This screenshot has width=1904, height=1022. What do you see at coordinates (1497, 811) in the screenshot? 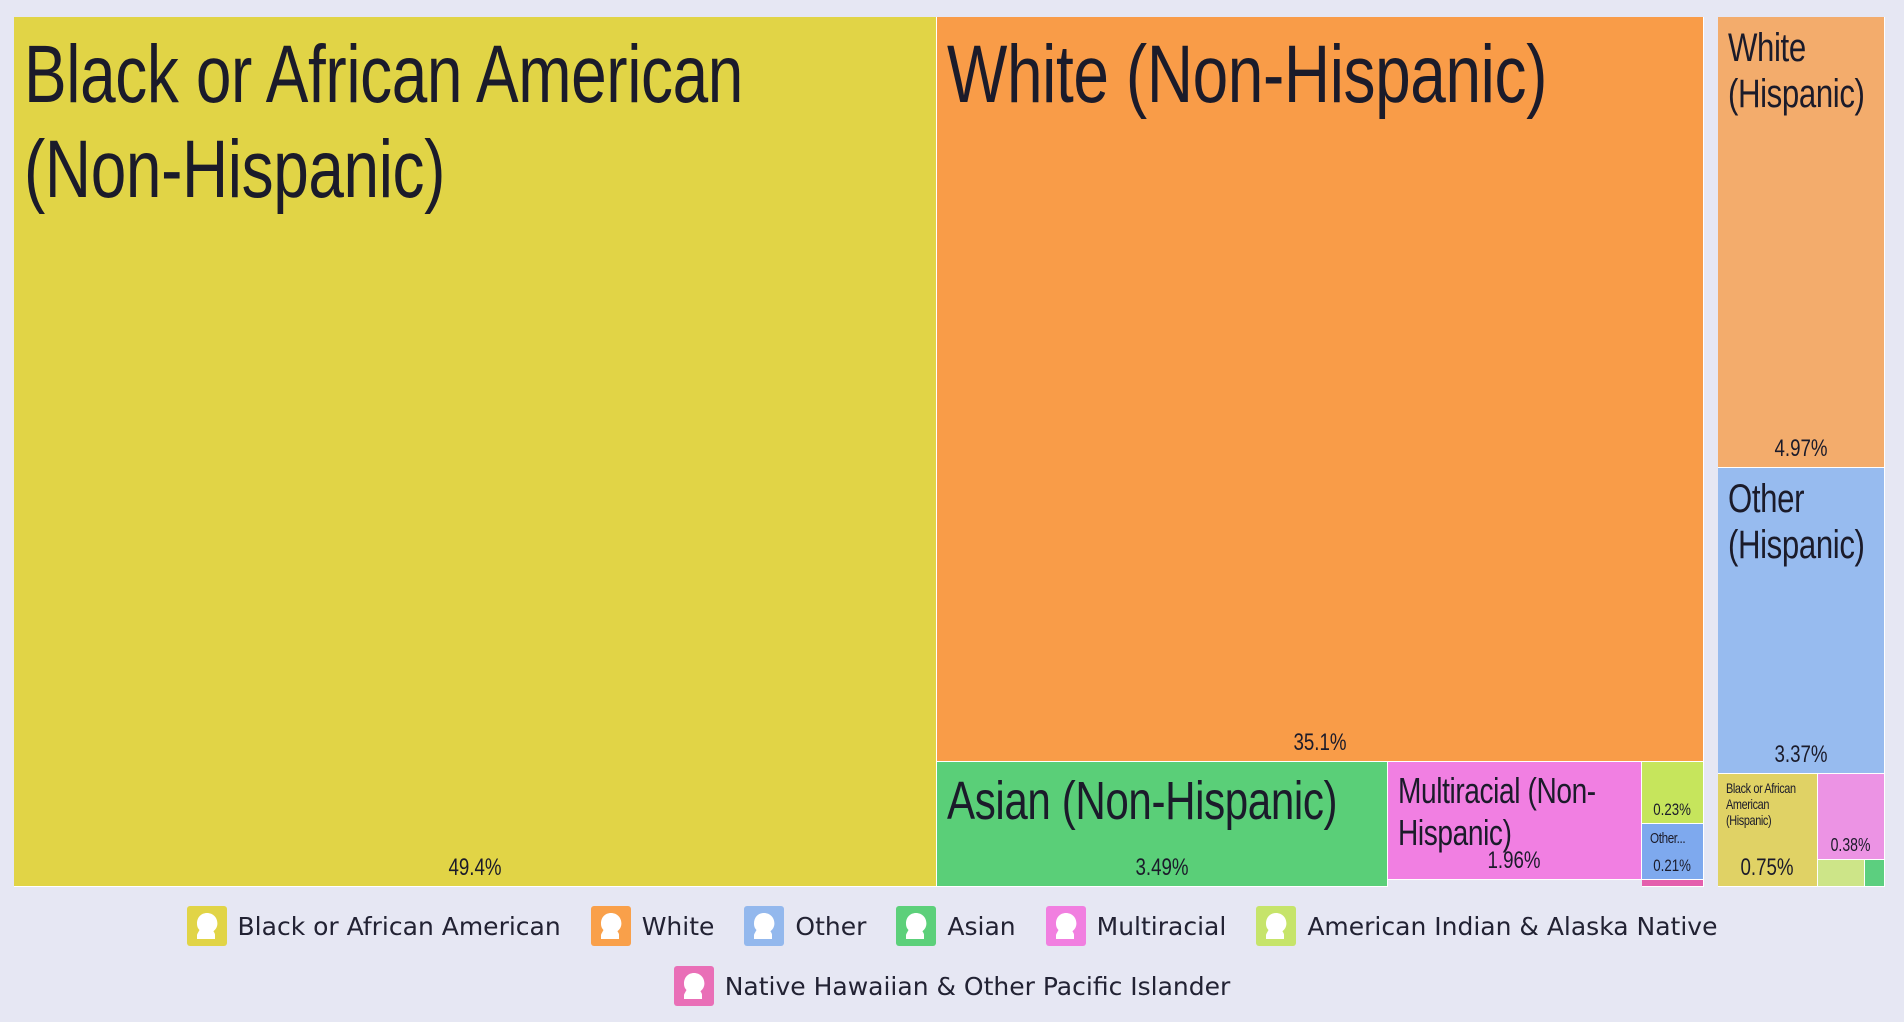
I see `tile-label: Multiracial (Non-Hispanic)` at bounding box center [1497, 811].